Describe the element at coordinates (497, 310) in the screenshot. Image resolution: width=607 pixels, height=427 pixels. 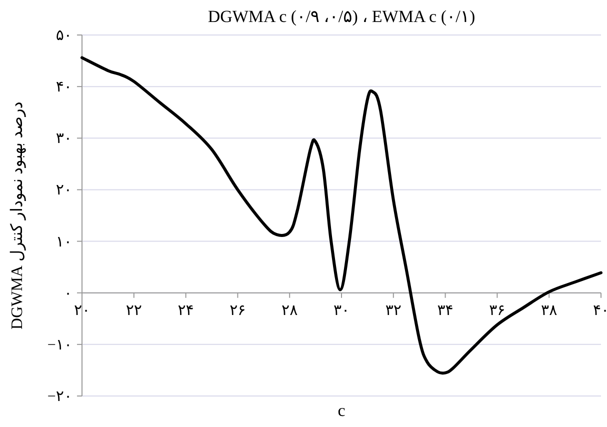
I see `x-tick-label: ۳۶` at that location.